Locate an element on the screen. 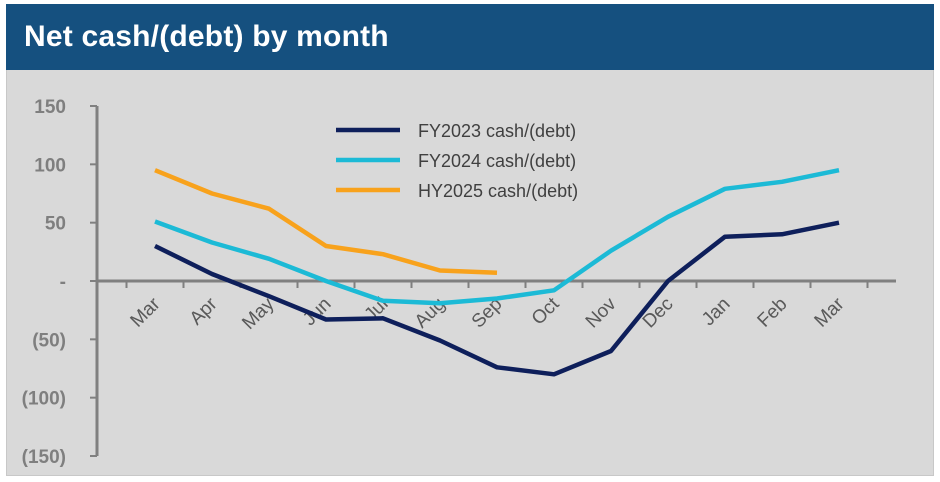 The image size is (940, 482). series-line is located at coordinates (326, 222).